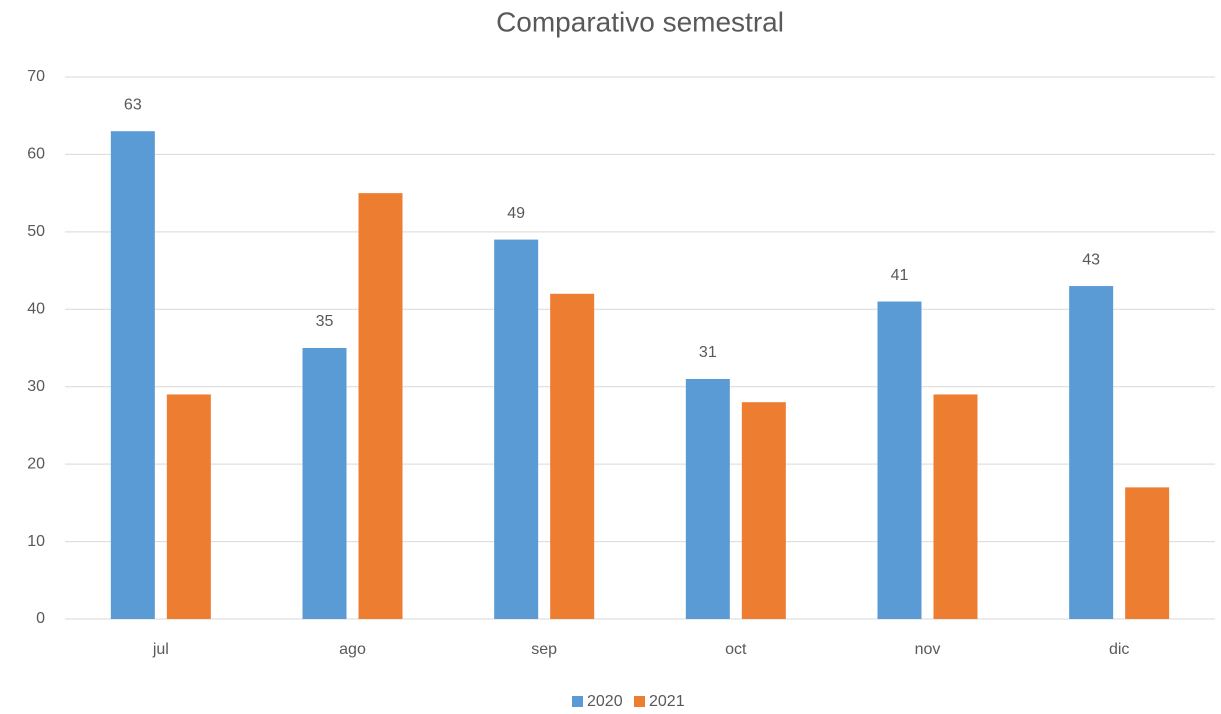 The width and height of the screenshot is (1221, 714). Describe the element at coordinates (36, 309) in the screenshot. I see `y-tick-label: 40` at that location.